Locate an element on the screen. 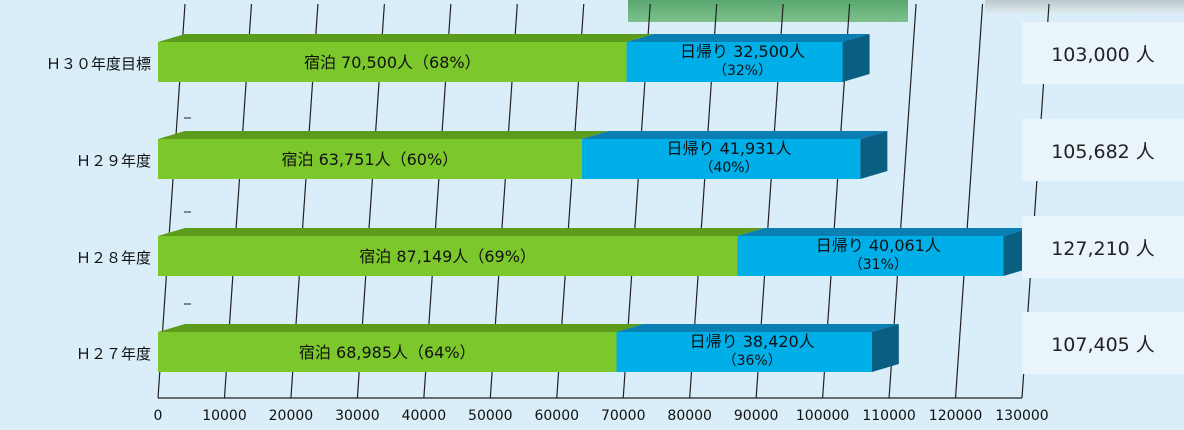 This screenshot has width=1184, height=430. bar-day-pct-label-3: （36%） is located at coordinates (752, 361).